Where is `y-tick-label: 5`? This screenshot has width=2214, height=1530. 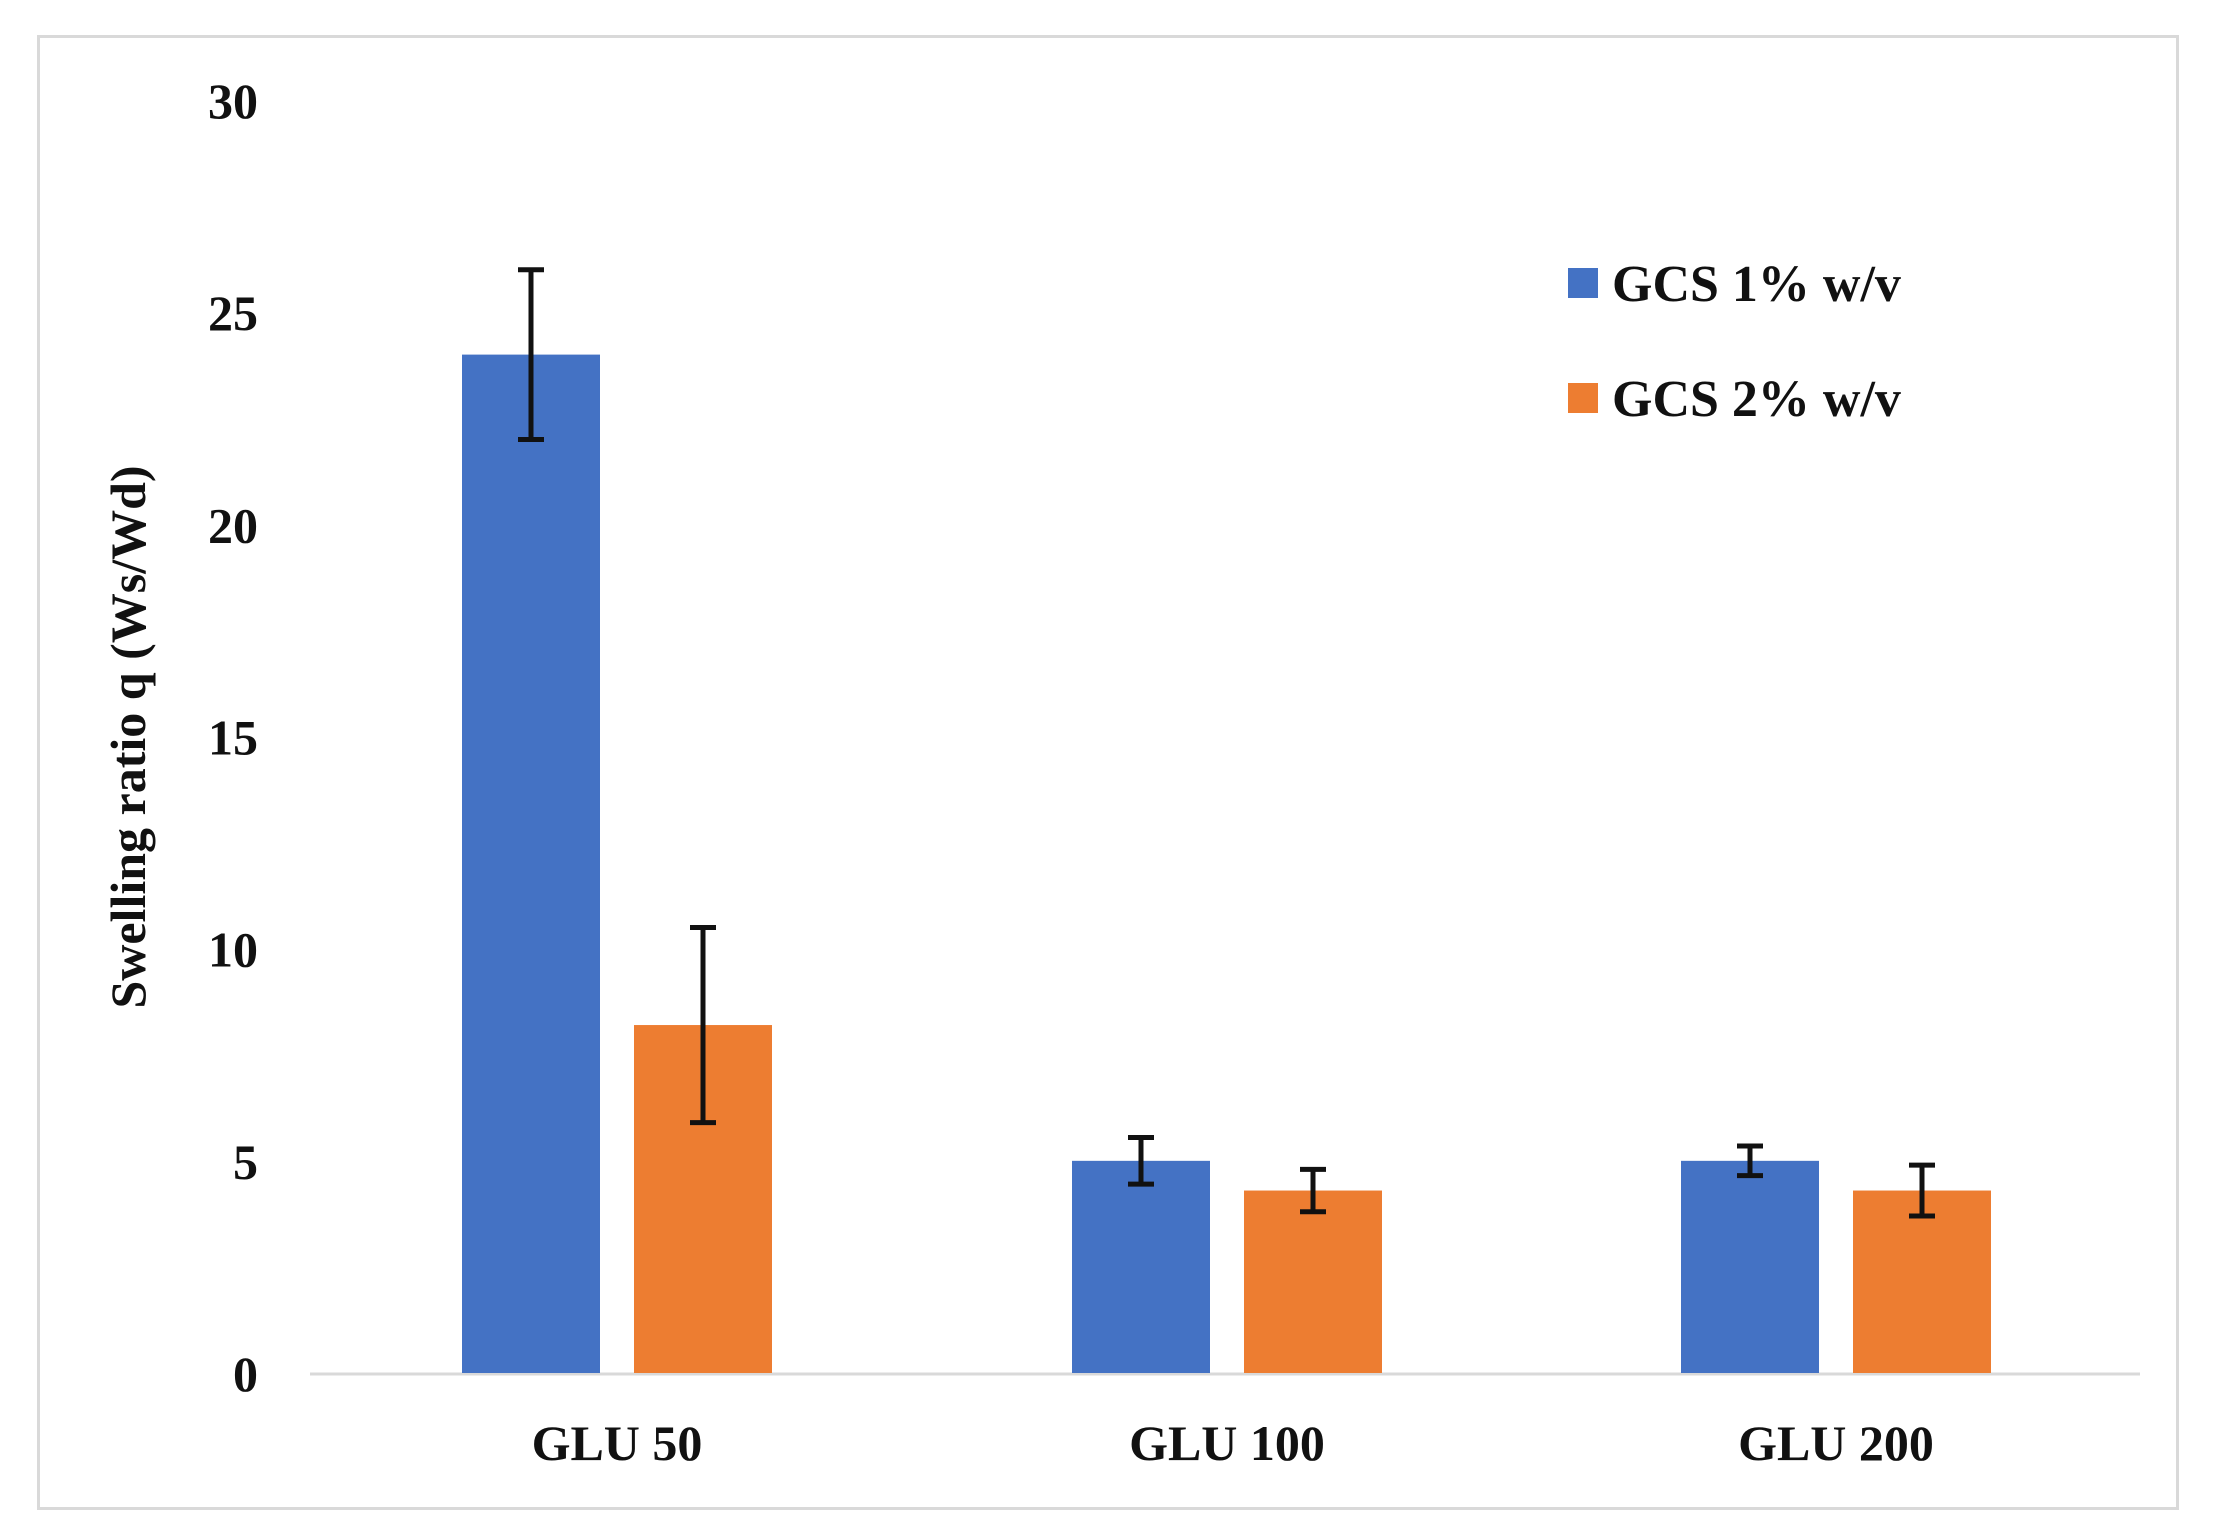 y-tick-label: 5 is located at coordinates (245, 1162).